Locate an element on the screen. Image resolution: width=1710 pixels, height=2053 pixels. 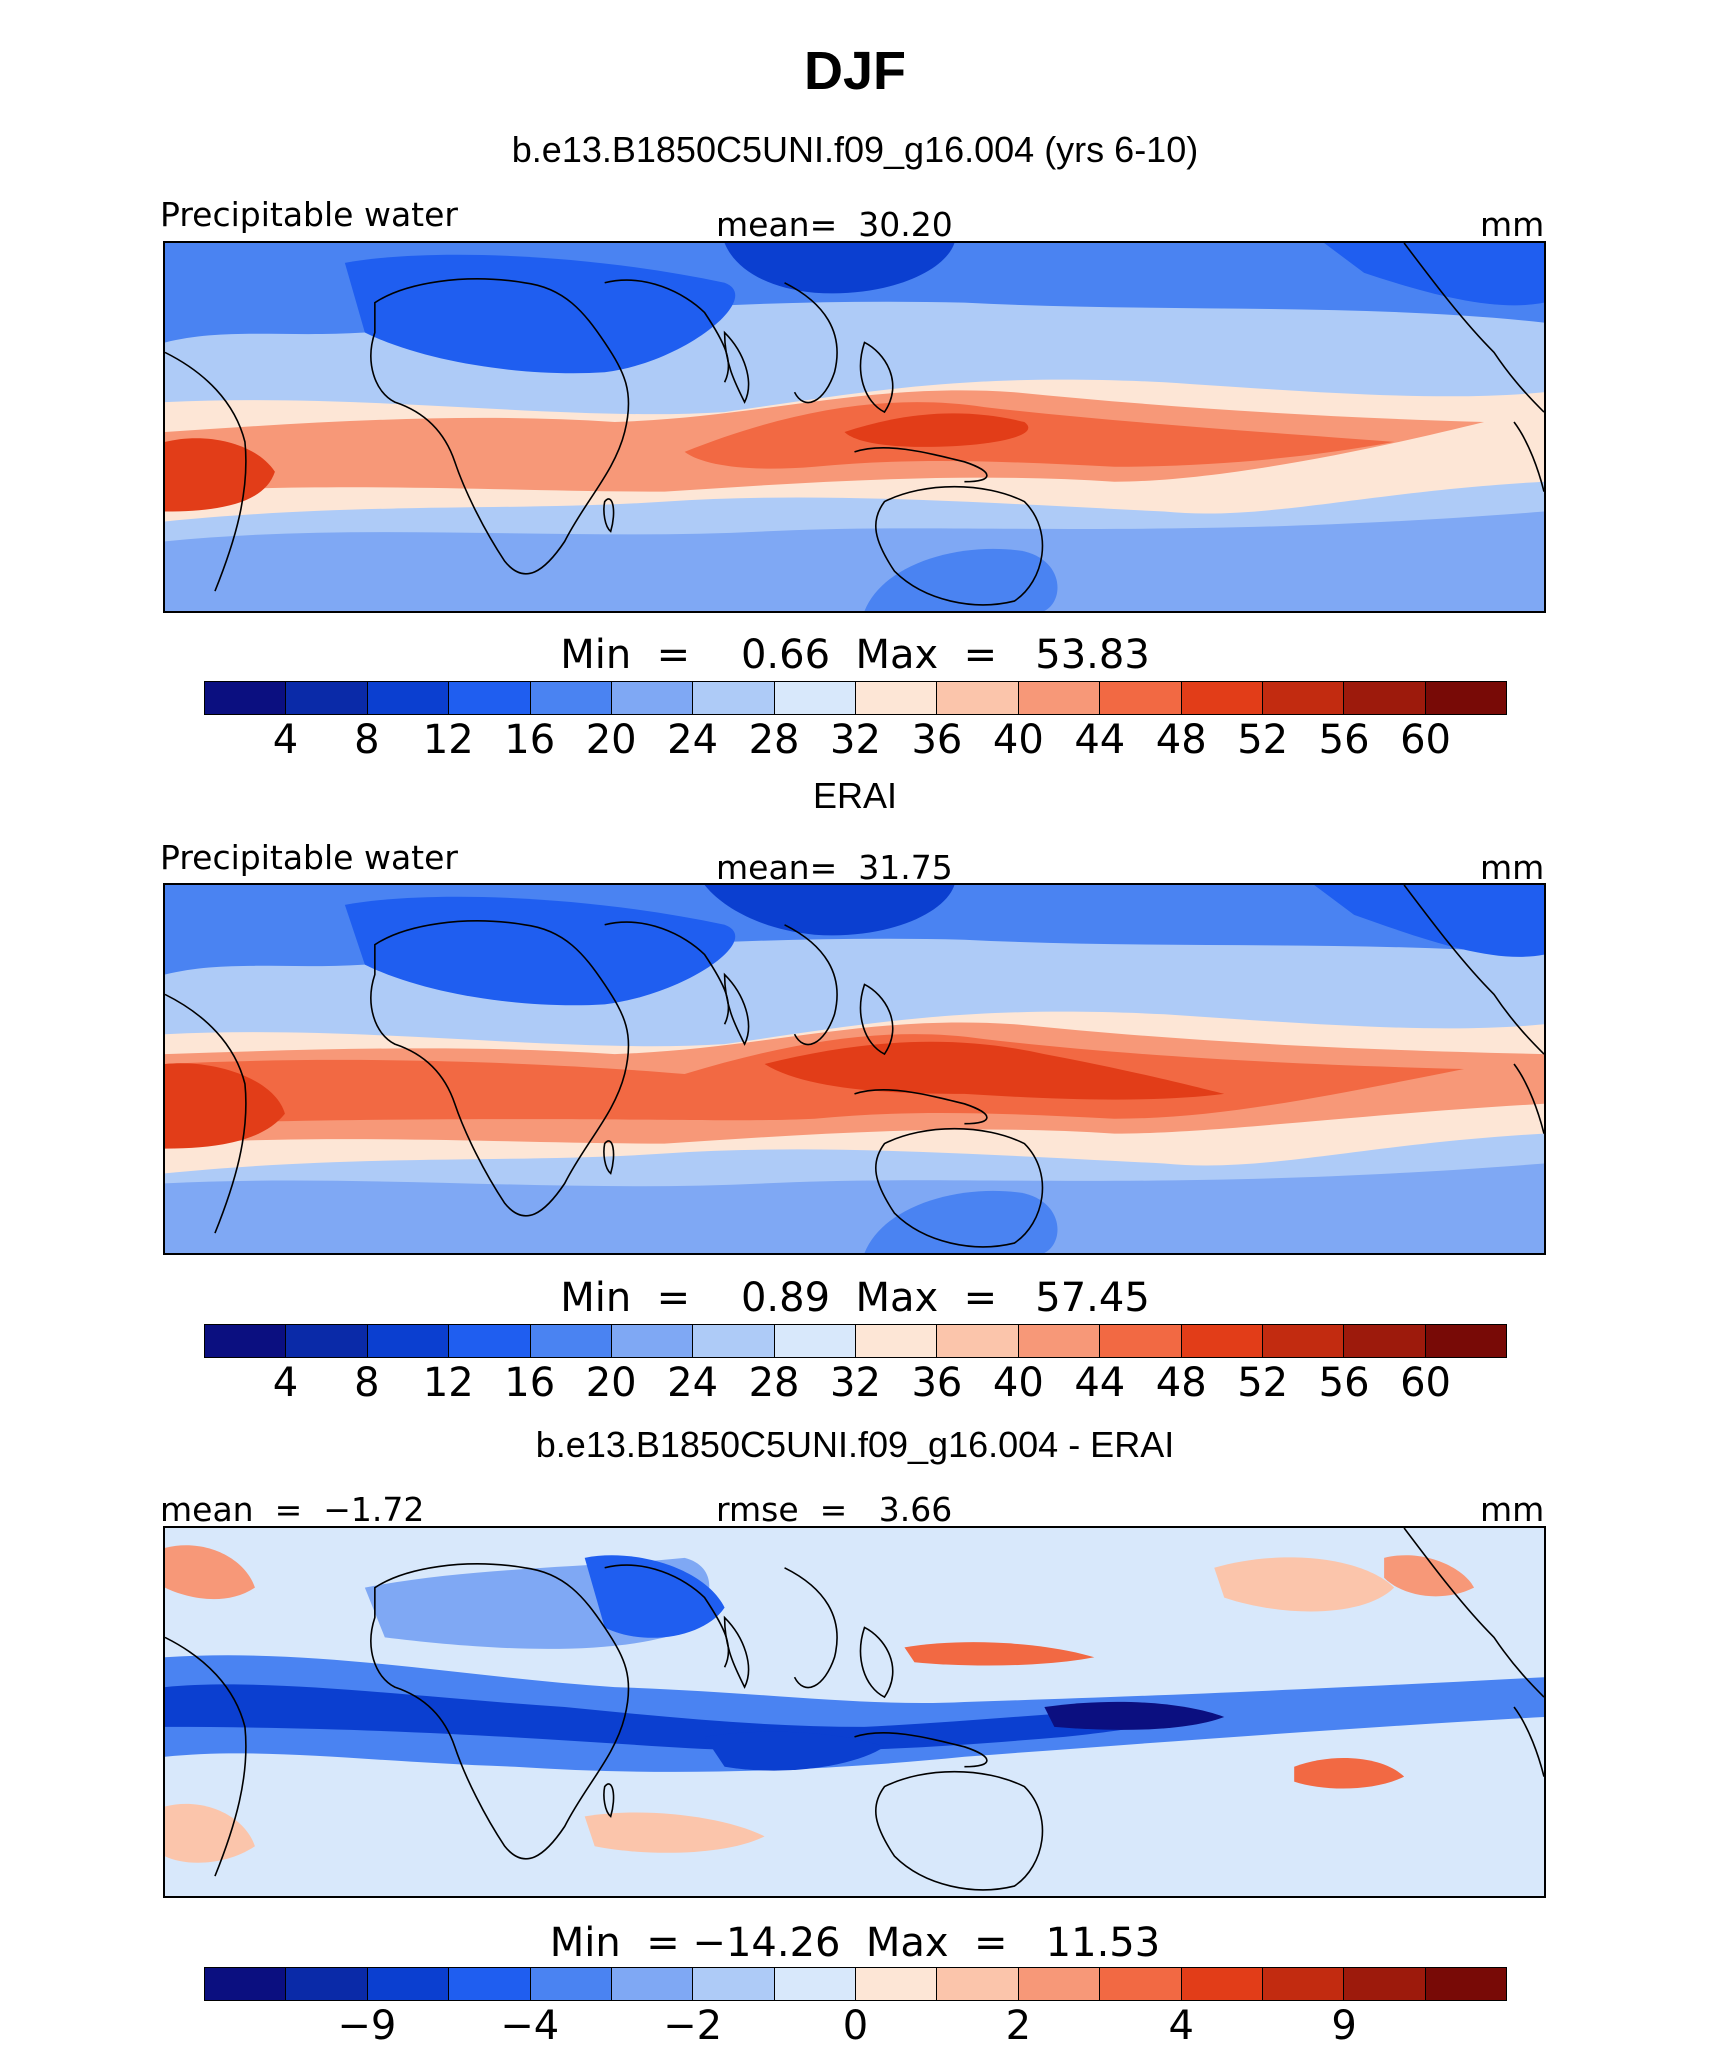
panel1-variable-label: Precipitable water is located at coordinates (309, 214).